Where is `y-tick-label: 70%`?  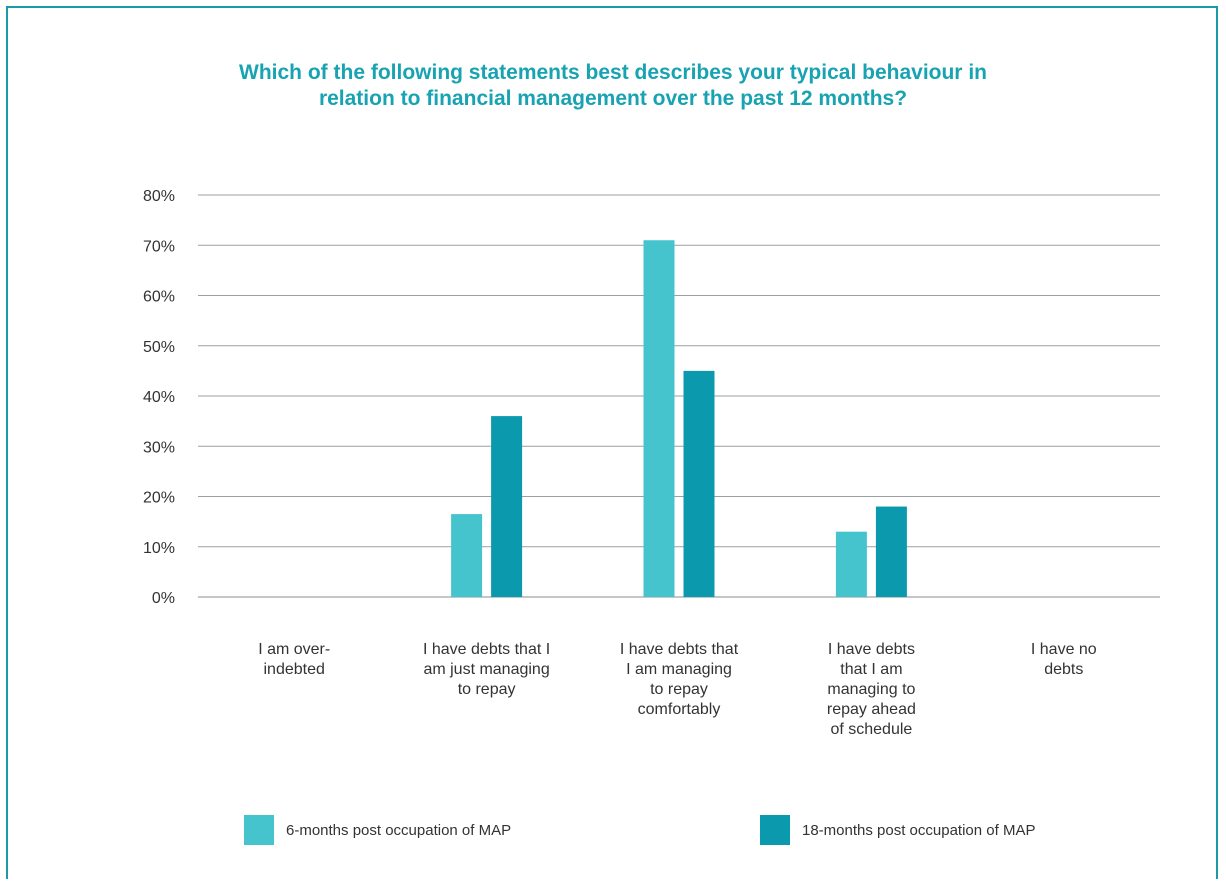 y-tick-label: 70% is located at coordinates (159, 246).